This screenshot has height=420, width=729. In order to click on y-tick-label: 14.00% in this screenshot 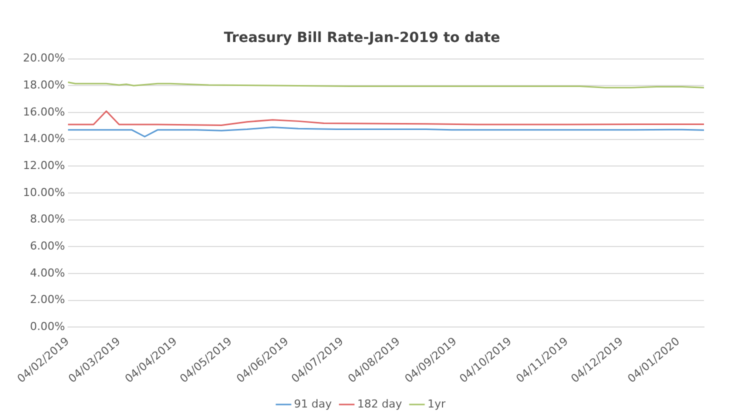, I will do `click(43, 139)`.